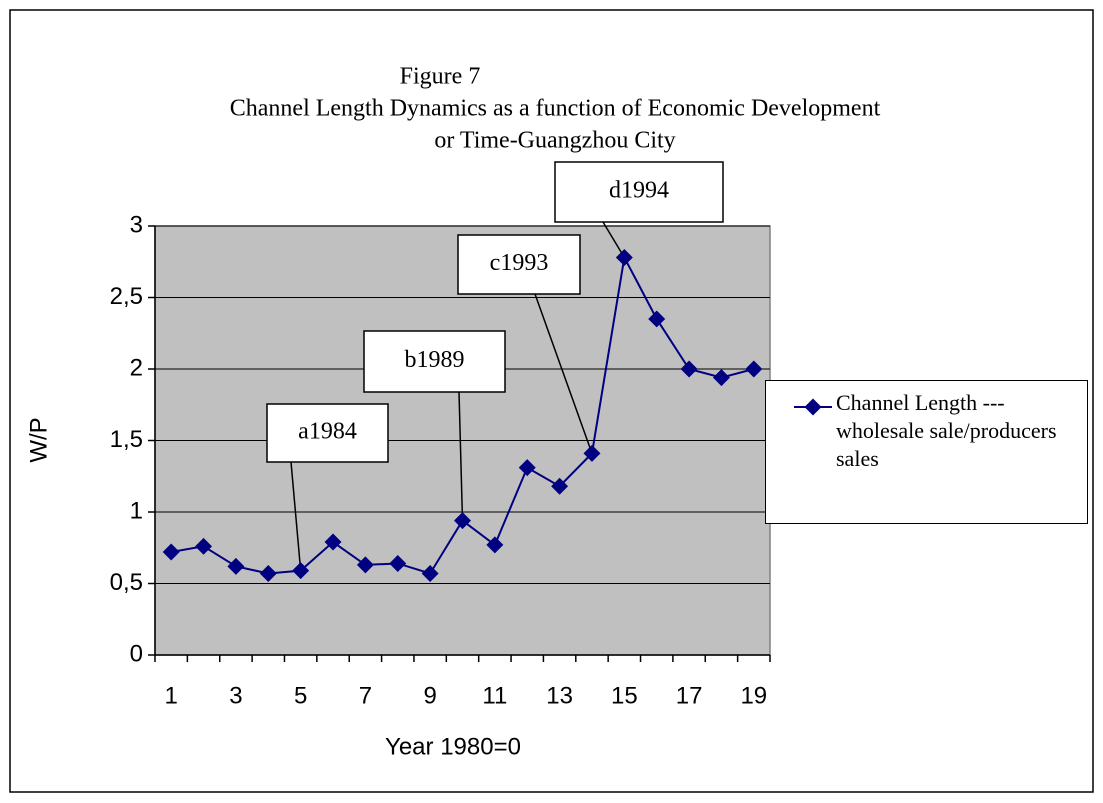  I want to click on annotation: a1984, so click(327, 432).